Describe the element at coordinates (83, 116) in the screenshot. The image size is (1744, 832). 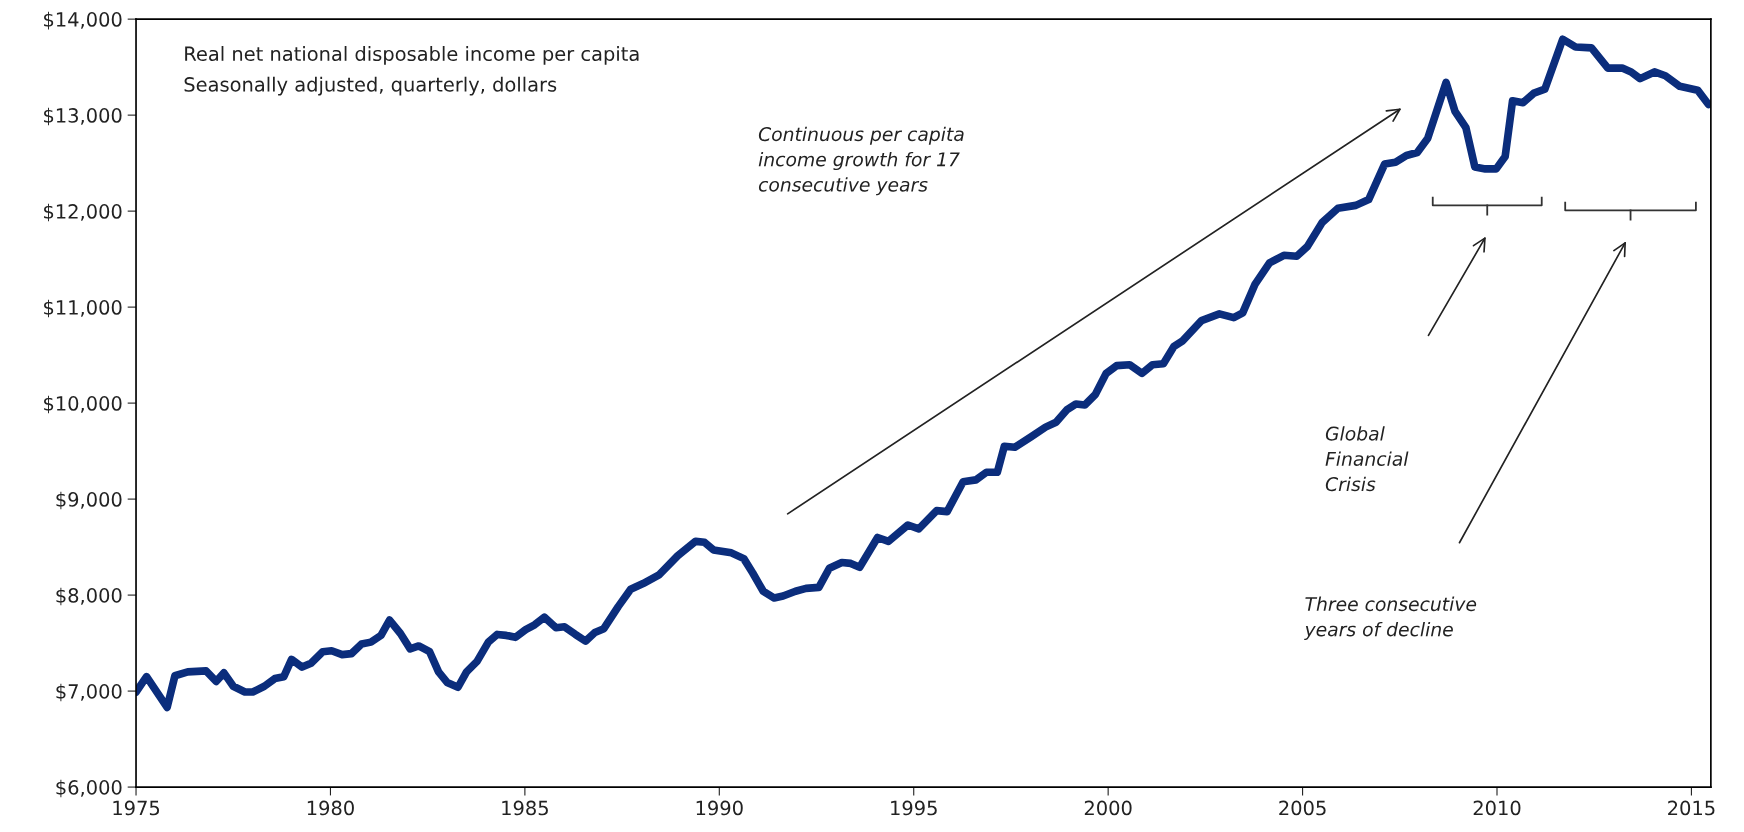
I see `y-tick-label: $13,000` at that location.